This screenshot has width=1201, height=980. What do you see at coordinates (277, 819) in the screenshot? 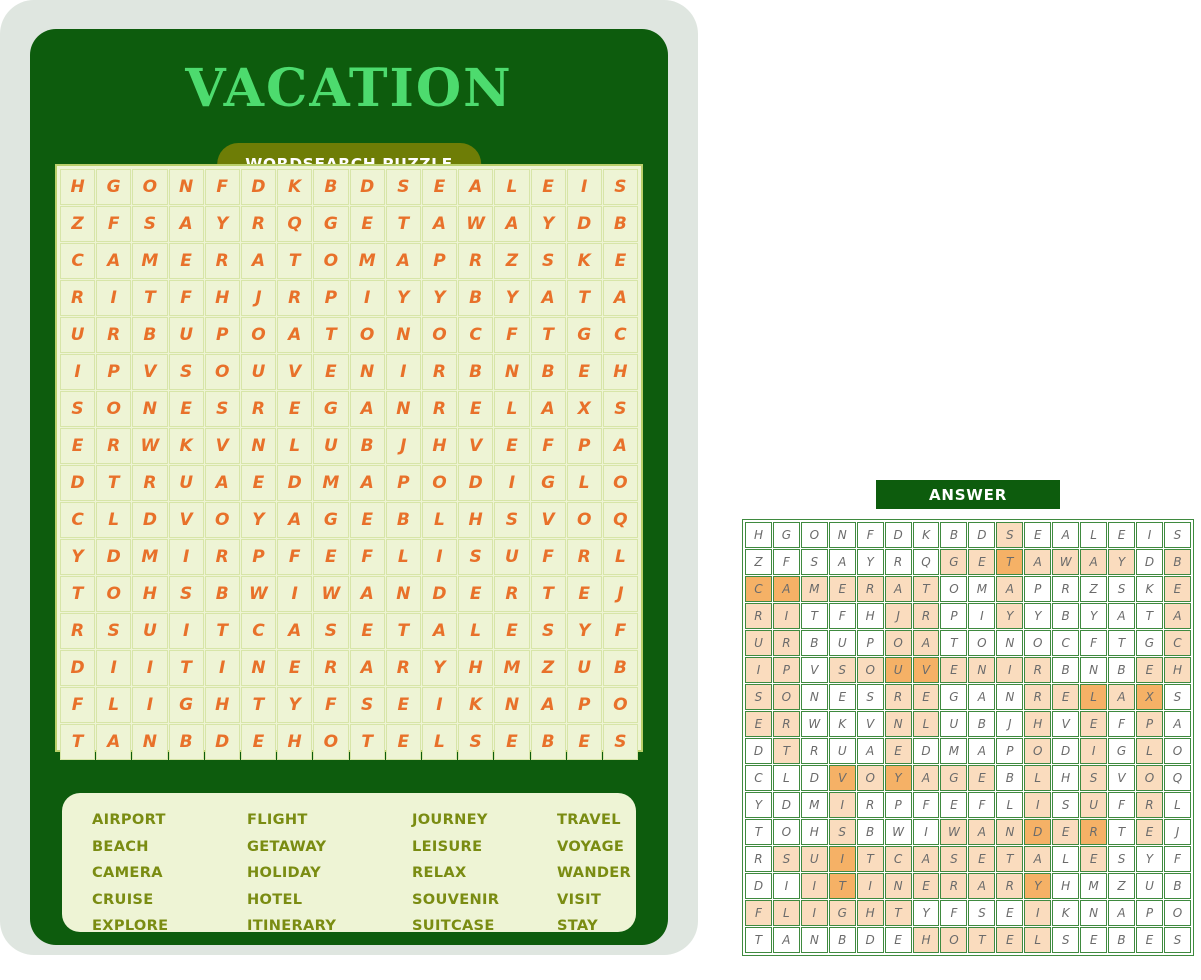
I see `word-list-item: FLIGHT` at bounding box center [277, 819].